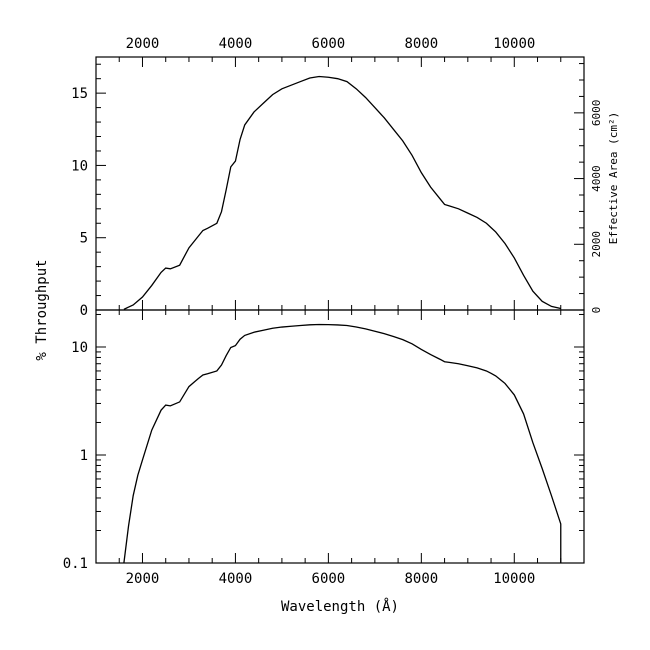 This screenshot has height=650, width=650. Describe the element at coordinates (596, 244) in the screenshot. I see `top-y2-tick-label: 2000` at that location.